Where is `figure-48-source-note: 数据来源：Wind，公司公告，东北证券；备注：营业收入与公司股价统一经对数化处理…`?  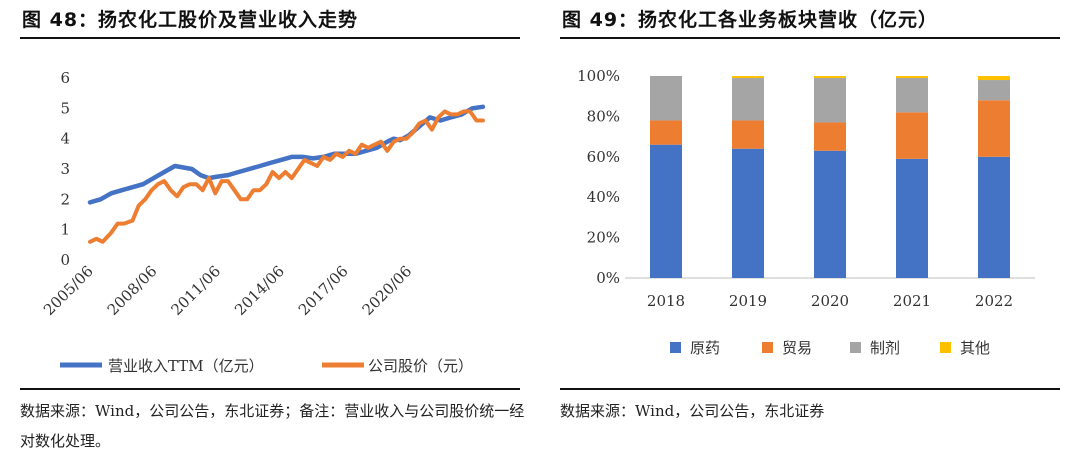
figure-48-source-note: 数据来源：Wind，公司公告，东北证券；备注：营业收入与公司股价统一经对数化处理… is located at coordinates (272, 426).